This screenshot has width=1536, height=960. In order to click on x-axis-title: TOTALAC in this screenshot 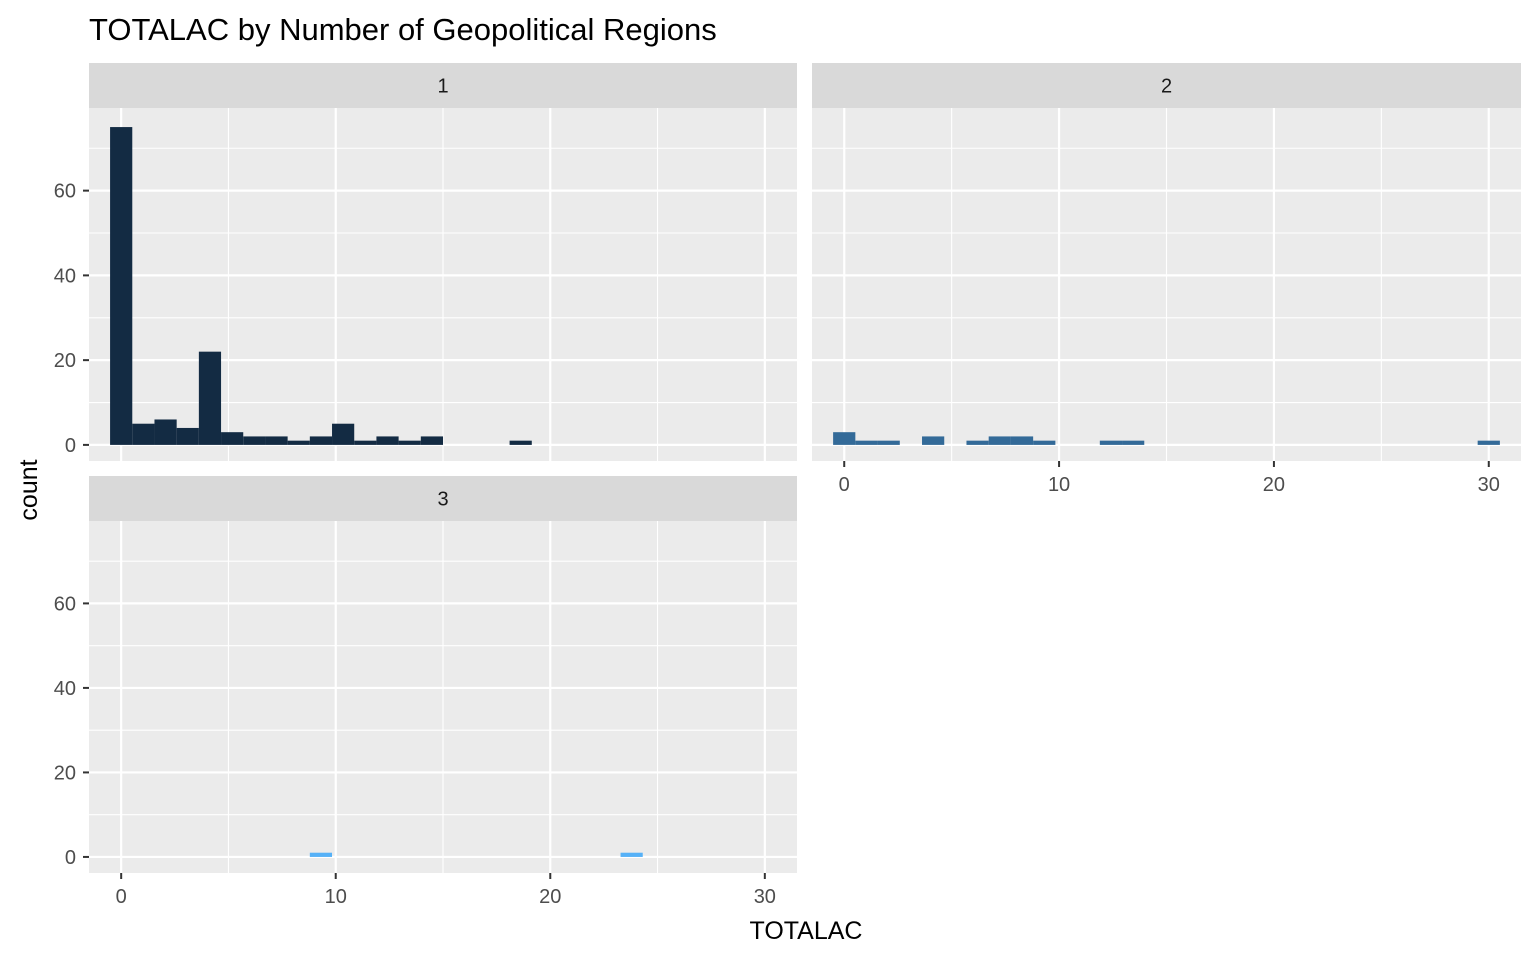, I will do `click(806, 931)`.